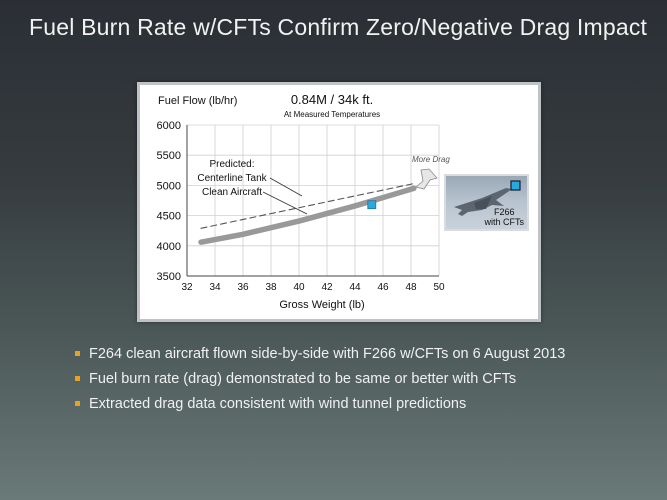 The height and width of the screenshot is (500, 667). What do you see at coordinates (431, 159) in the screenshot?
I see `more-drag-label: More Drag` at bounding box center [431, 159].